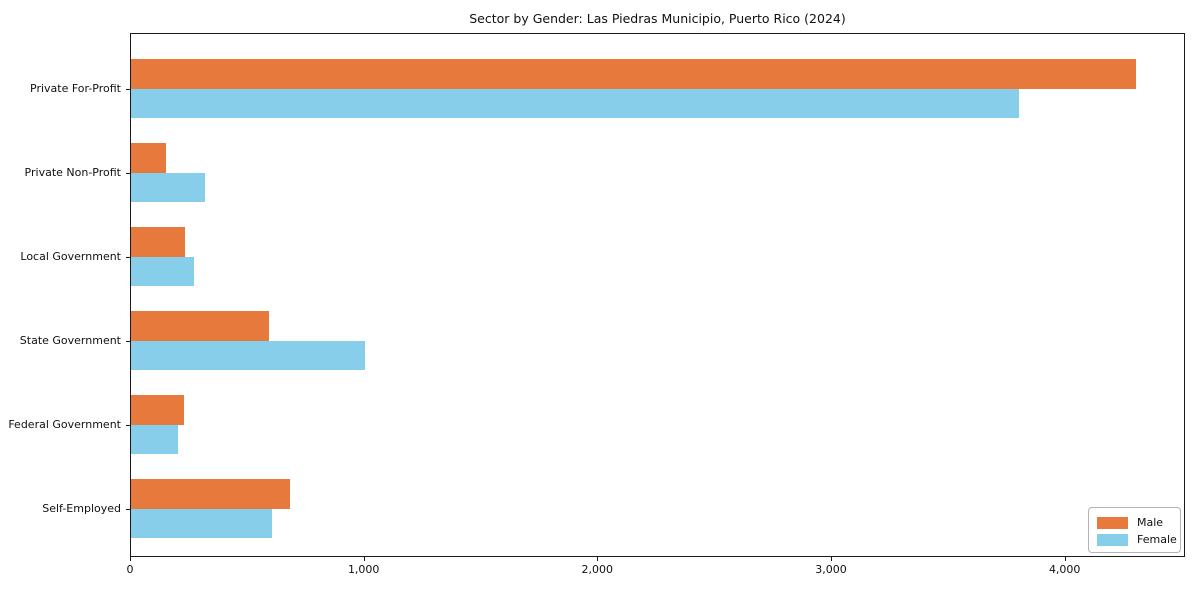  I want to click on x-tick-label: 3,000, so click(831, 569).